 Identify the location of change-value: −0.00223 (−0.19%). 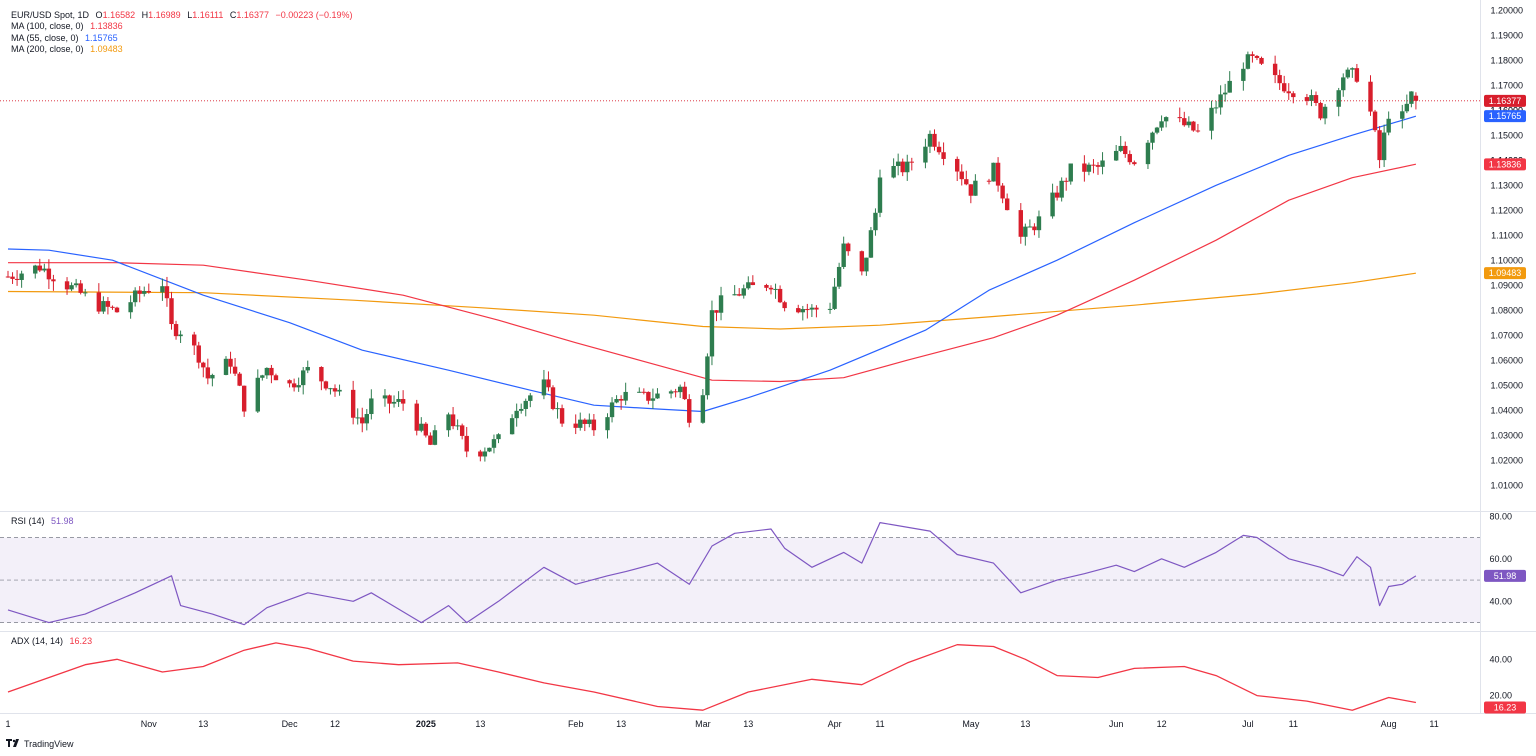
(314, 15).